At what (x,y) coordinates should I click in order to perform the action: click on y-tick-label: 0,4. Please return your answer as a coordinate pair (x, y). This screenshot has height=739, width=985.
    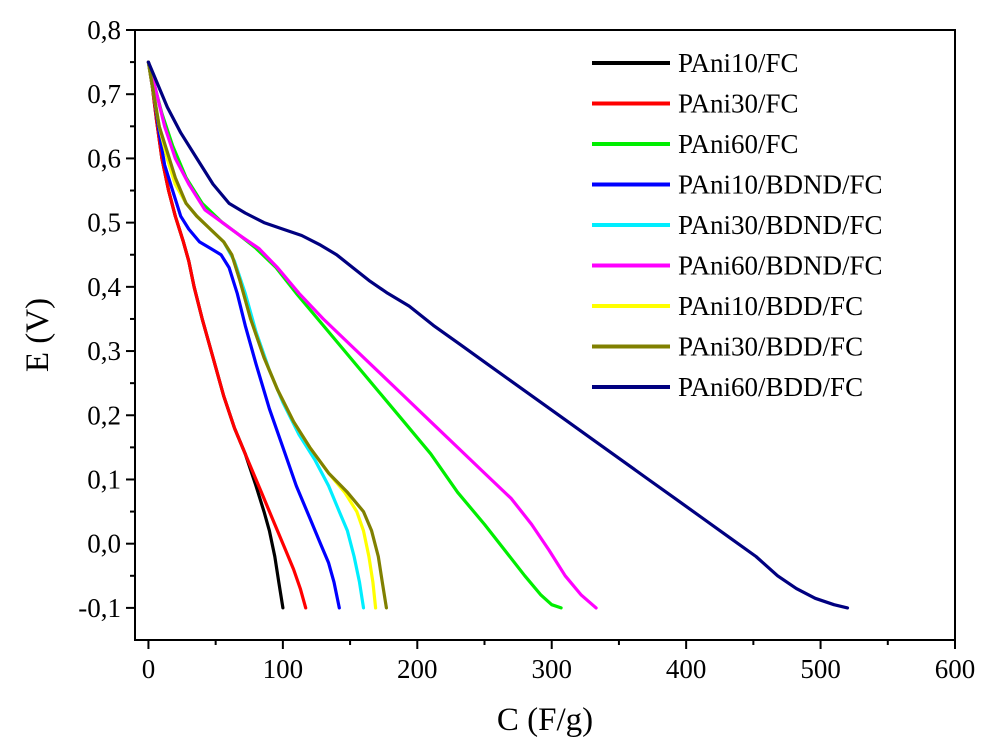
    Looking at the image, I should click on (104, 287).